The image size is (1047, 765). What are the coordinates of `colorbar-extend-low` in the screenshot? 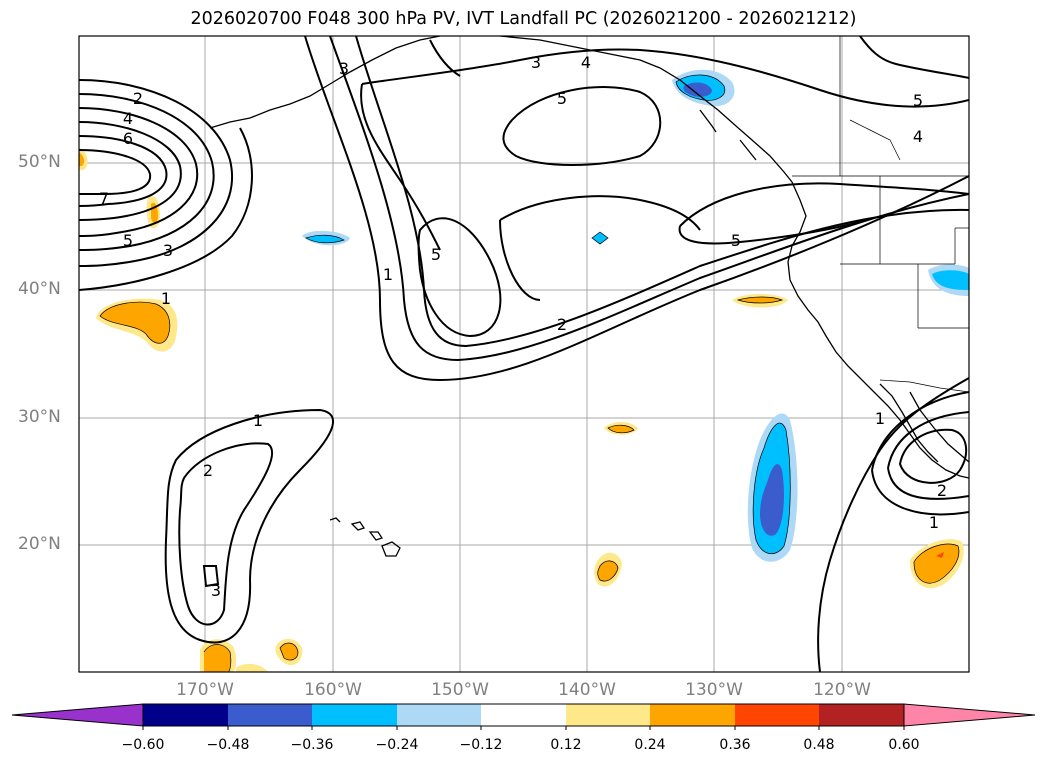 It's located at (77, 715).